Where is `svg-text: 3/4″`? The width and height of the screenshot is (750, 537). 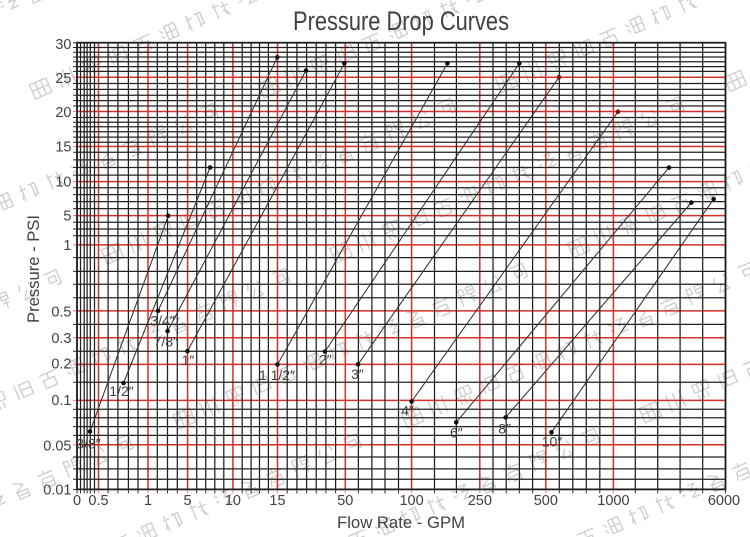
svg-text: 3/4″ is located at coordinates (162, 321).